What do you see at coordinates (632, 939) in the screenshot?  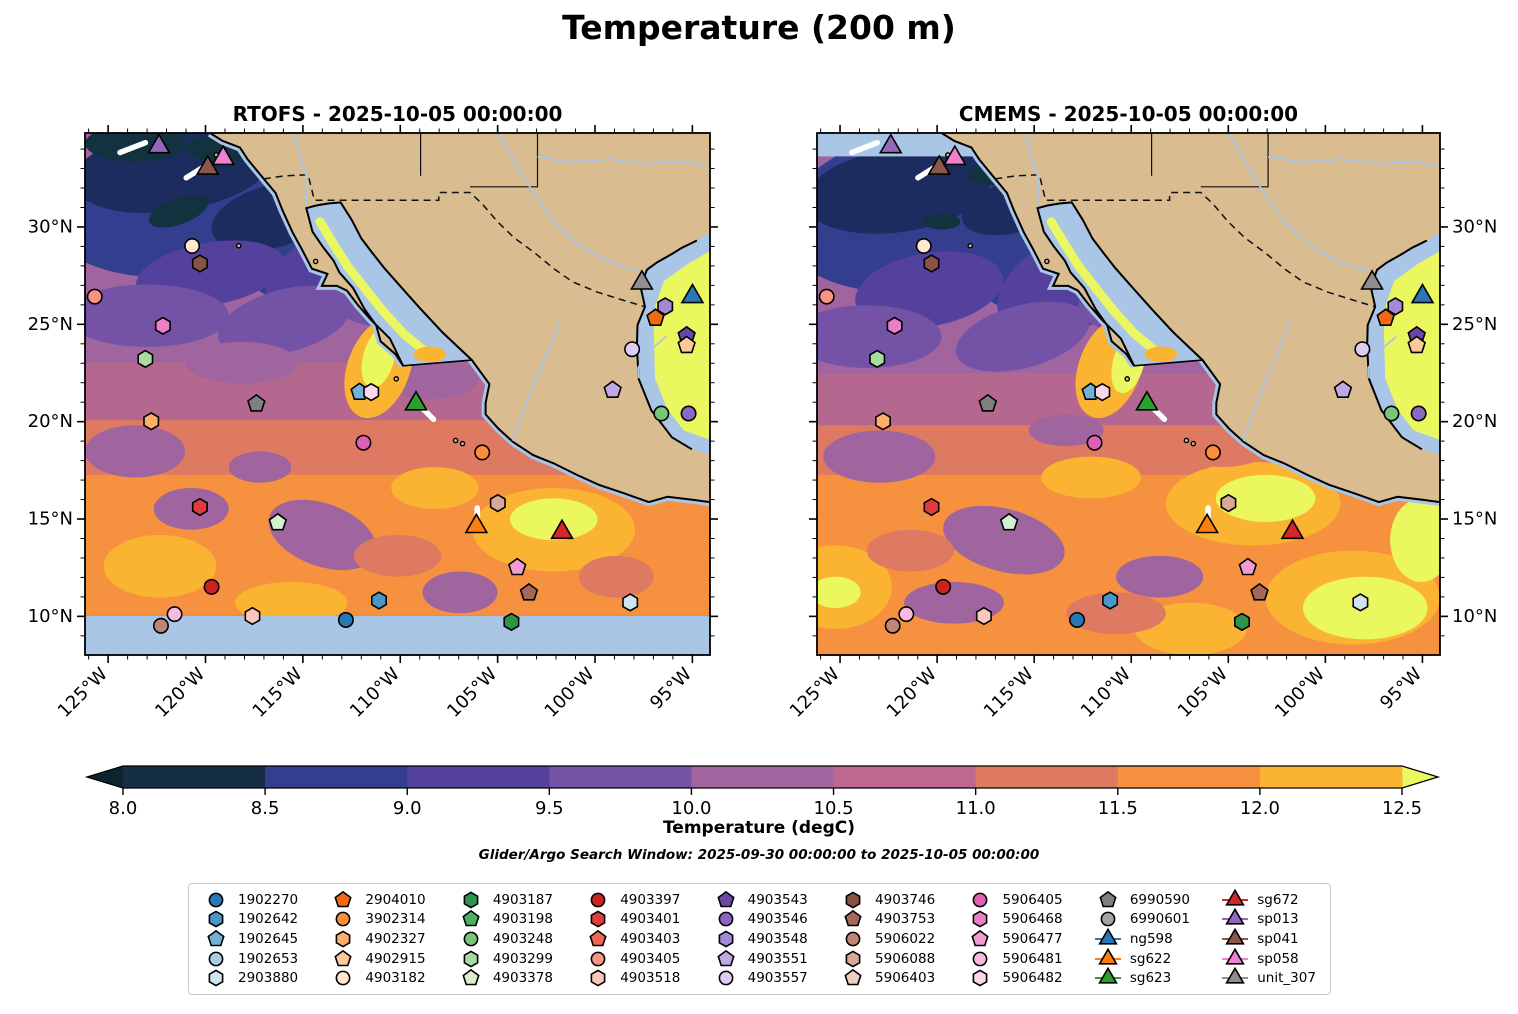 I see `legend-entry-4903403: 4903403` at bounding box center [632, 939].